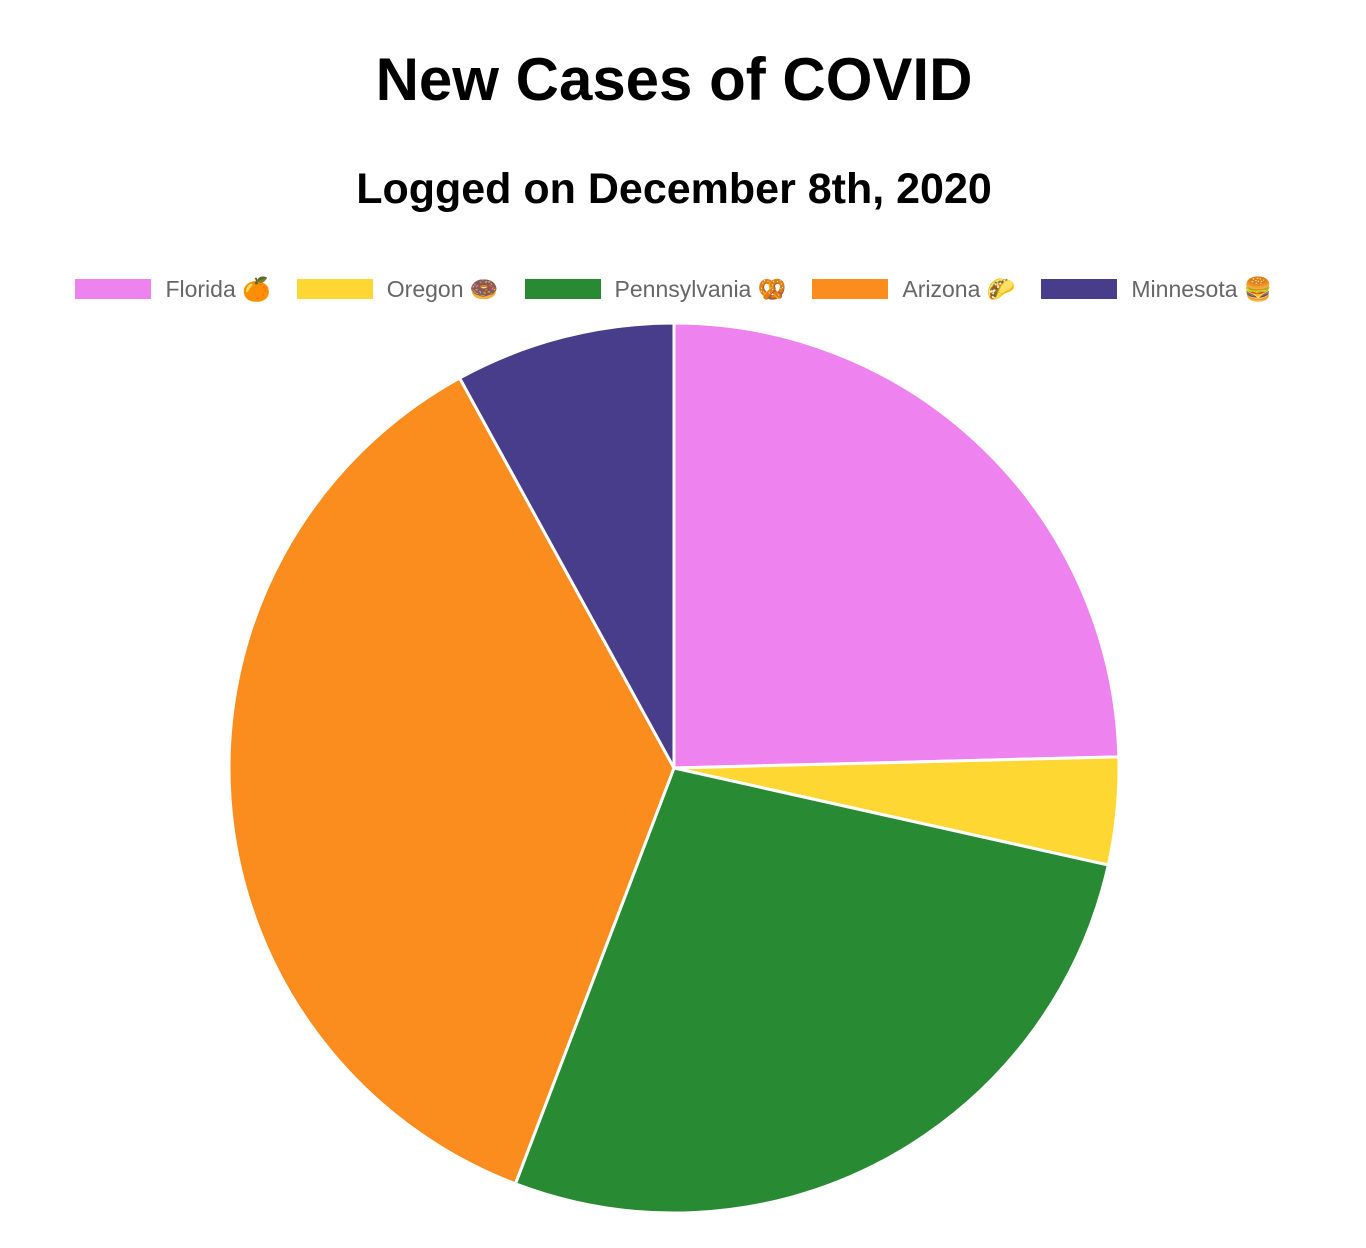 This screenshot has width=1366, height=1248. Describe the element at coordinates (850, 289) in the screenshot. I see `legend-swatch-arizona` at that location.